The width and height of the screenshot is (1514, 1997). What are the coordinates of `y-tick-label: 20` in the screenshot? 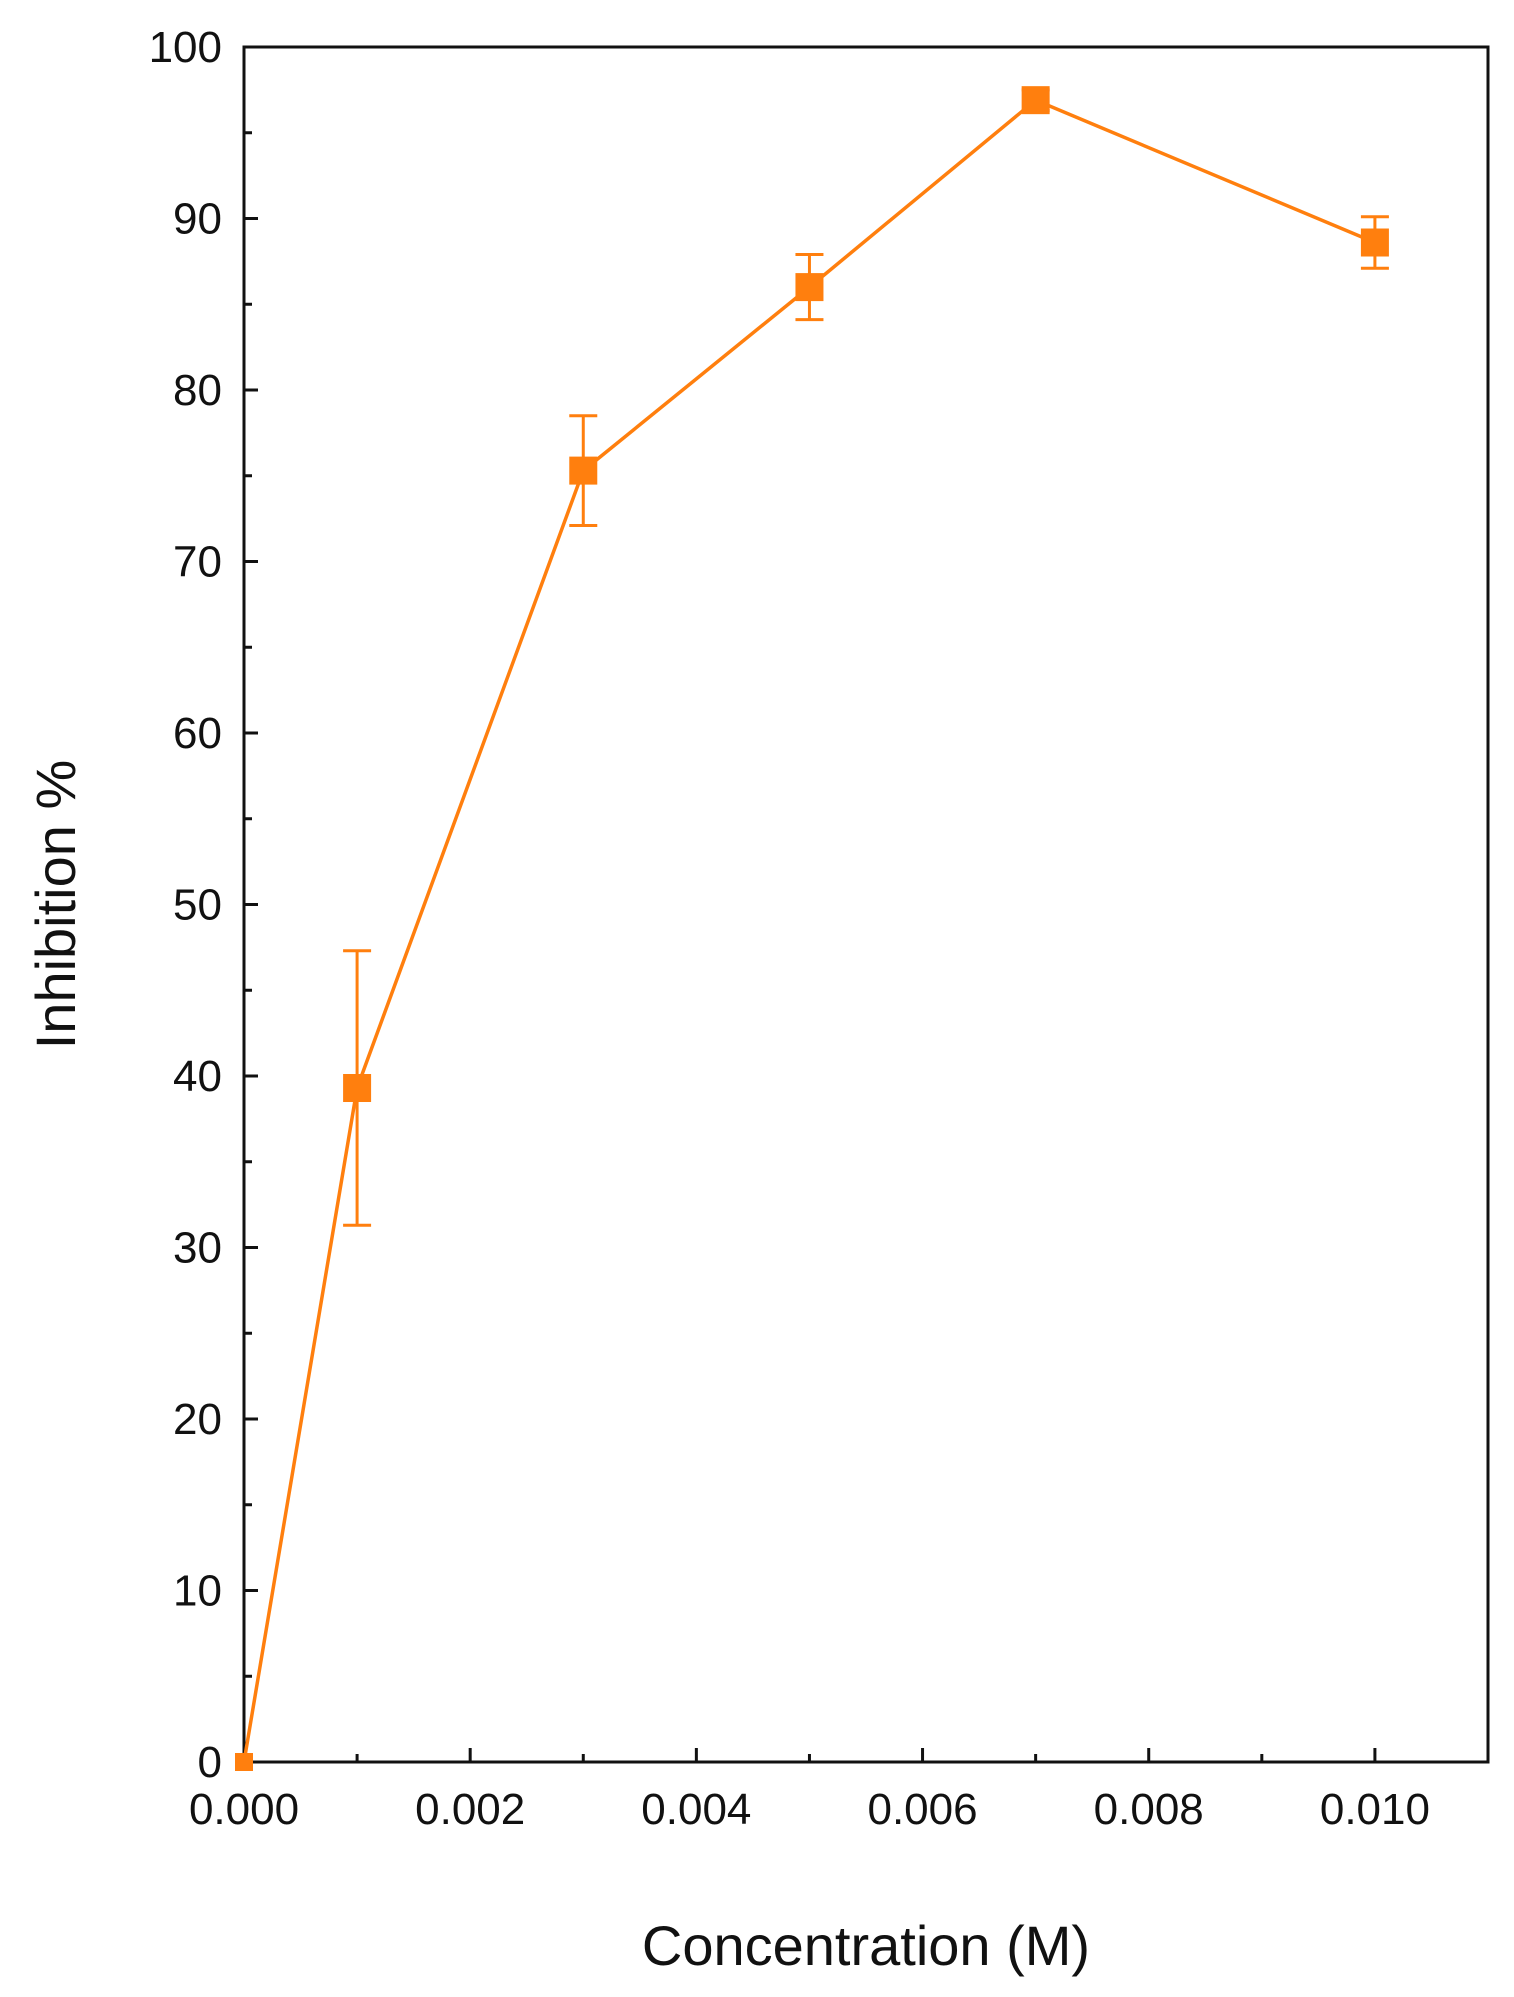 It's located at (197, 1419).